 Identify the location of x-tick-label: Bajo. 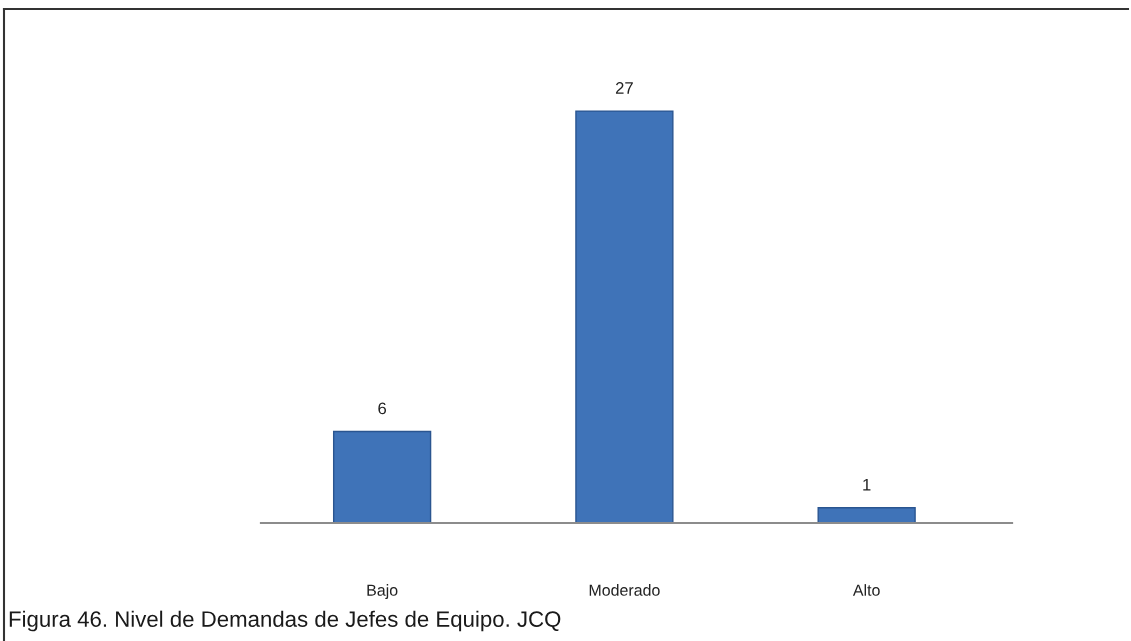
(382, 591).